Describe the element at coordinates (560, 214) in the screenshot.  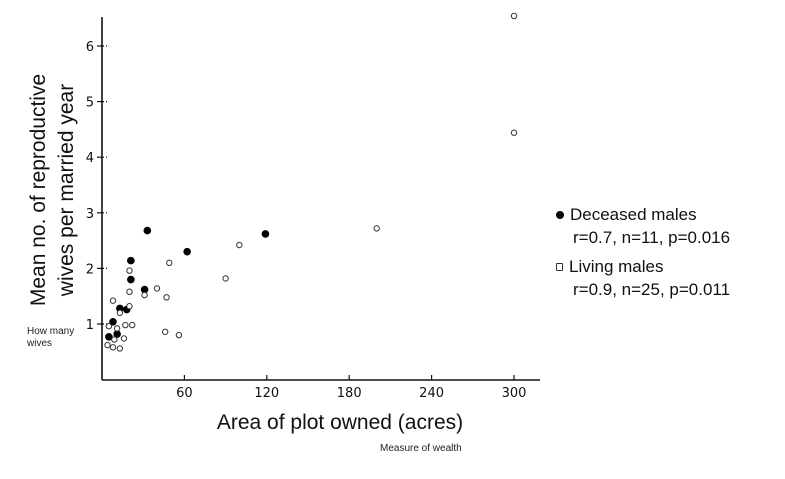
I see `filled-circle-icon` at that location.